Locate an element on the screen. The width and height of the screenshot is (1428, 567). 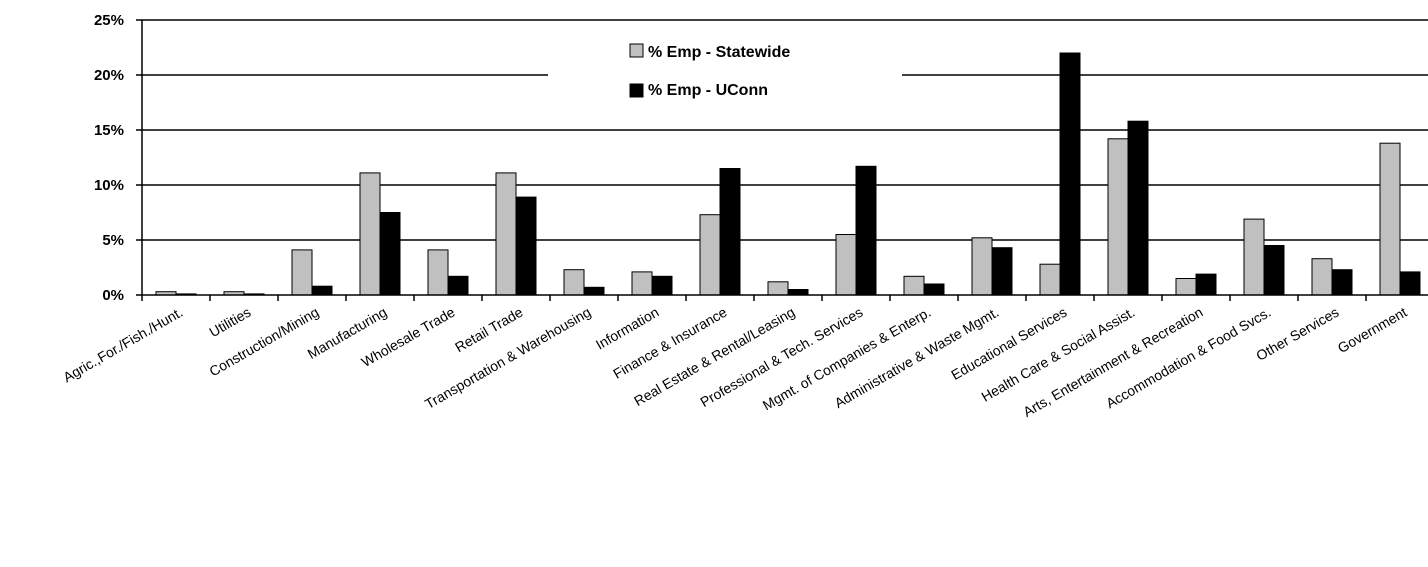
x-category-label: Government is located at coordinates (1372, 330).